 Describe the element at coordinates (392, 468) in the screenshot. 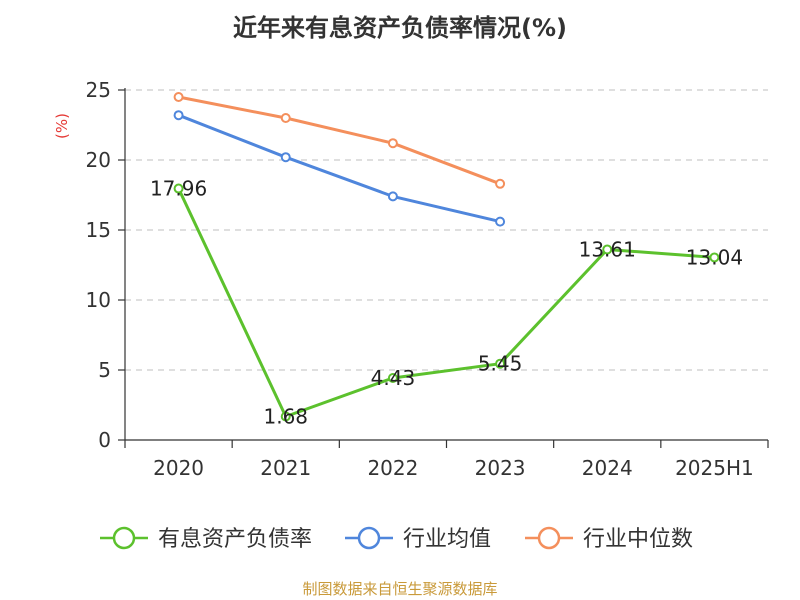

I see `x-tick-label: 2022` at that location.